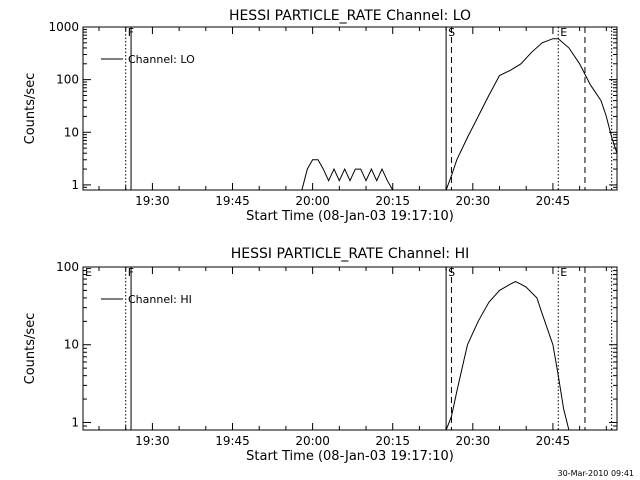  What do you see at coordinates (160, 299) in the screenshot?
I see `legend-label: Channel: HI` at bounding box center [160, 299].